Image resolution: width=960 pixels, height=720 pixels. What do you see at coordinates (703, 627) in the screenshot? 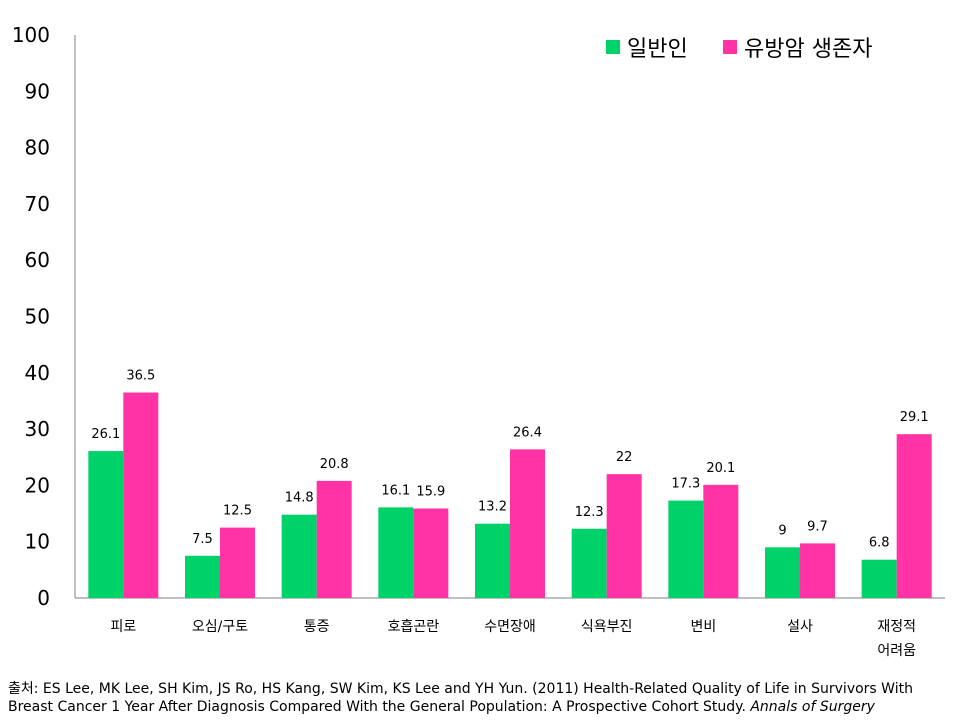
I see `x-tick-label: 변비` at bounding box center [703, 627].